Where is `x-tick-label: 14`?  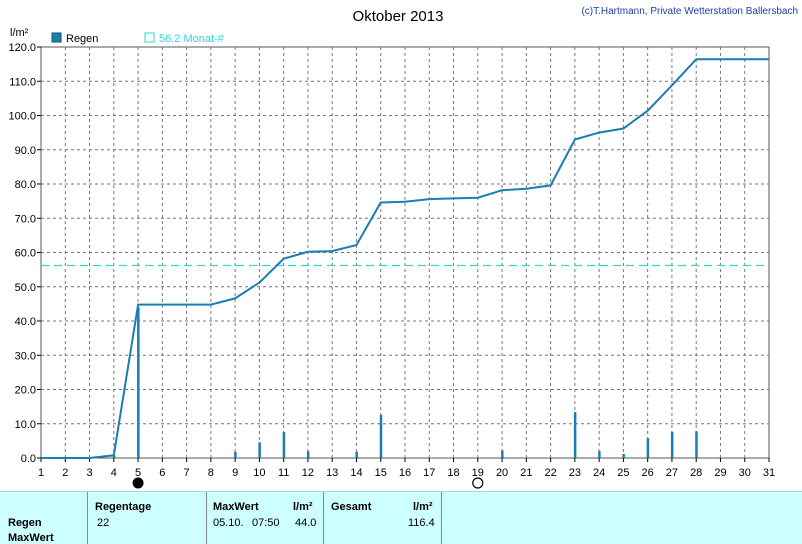
x-tick-label: 14 is located at coordinates (356, 473).